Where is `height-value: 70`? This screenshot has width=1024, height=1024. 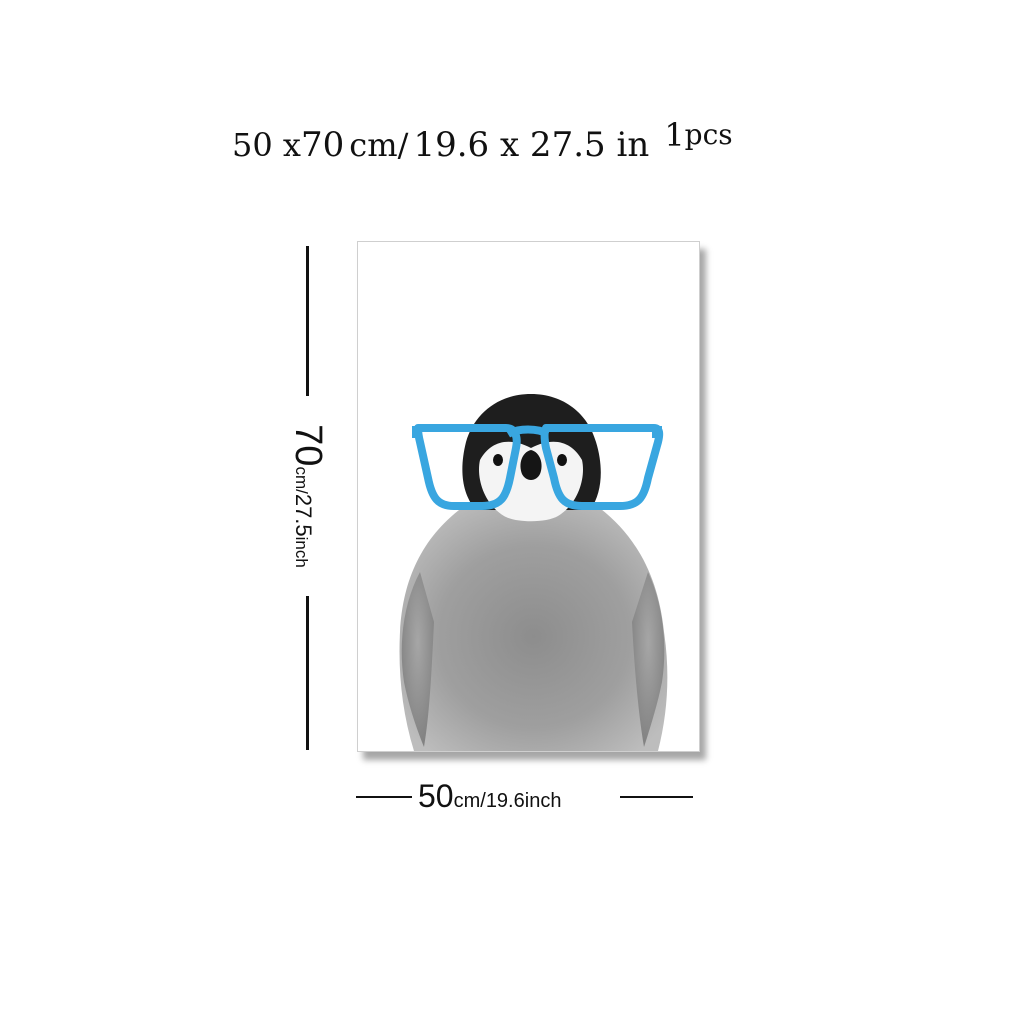
height-value: 70 is located at coordinates (308, 445).